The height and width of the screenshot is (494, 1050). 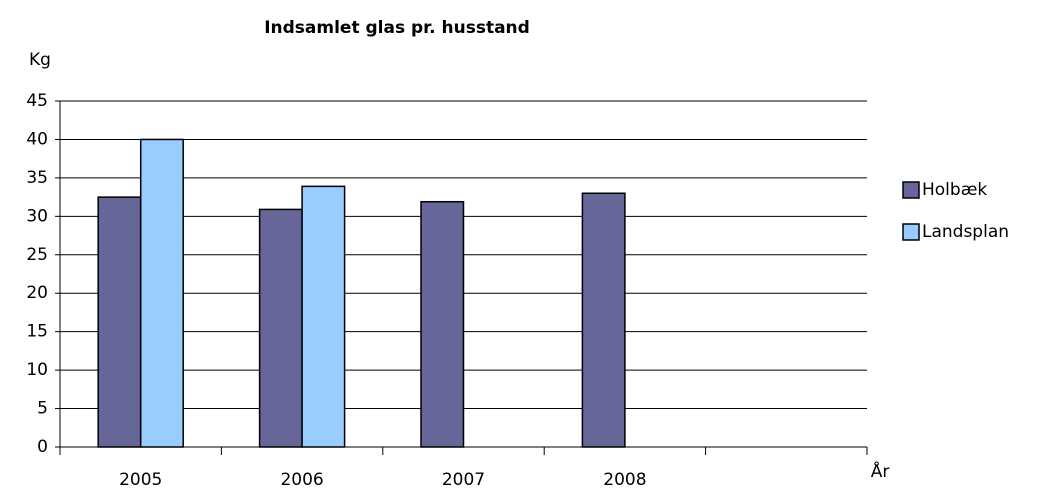 What do you see at coordinates (954, 190) in the screenshot?
I see `legend-label: Holbæk` at bounding box center [954, 190].